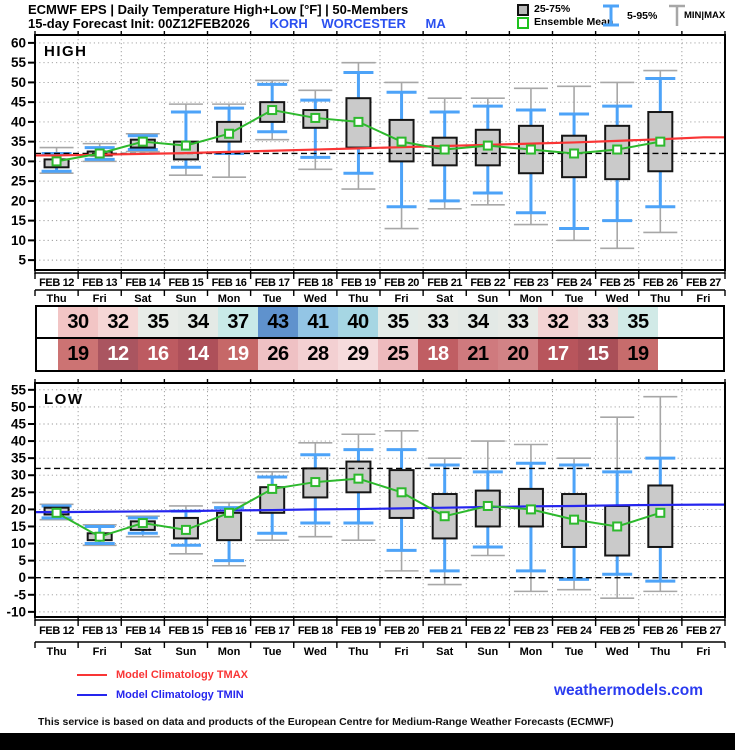  I want to click on date-label: FEB 13, so click(99, 631).